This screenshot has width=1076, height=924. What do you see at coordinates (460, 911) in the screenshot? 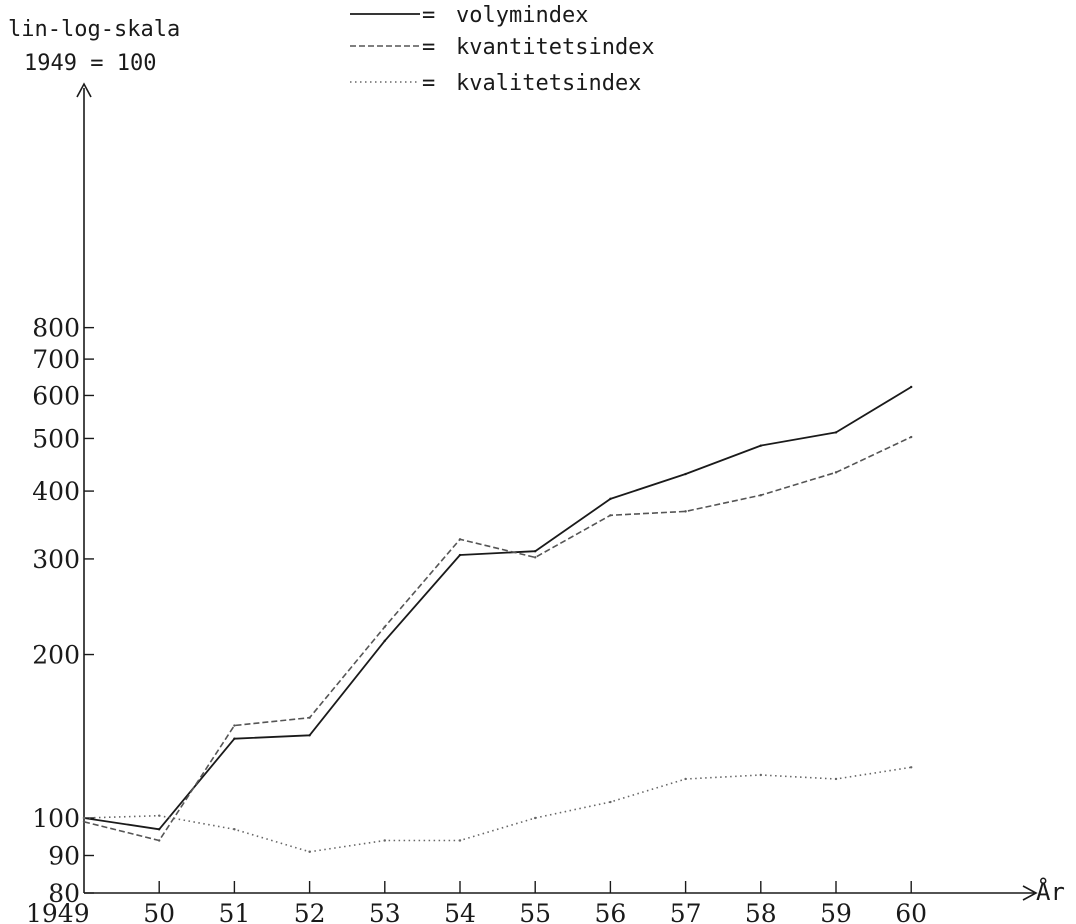
I see `x-tick-label: 54` at bounding box center [460, 911].